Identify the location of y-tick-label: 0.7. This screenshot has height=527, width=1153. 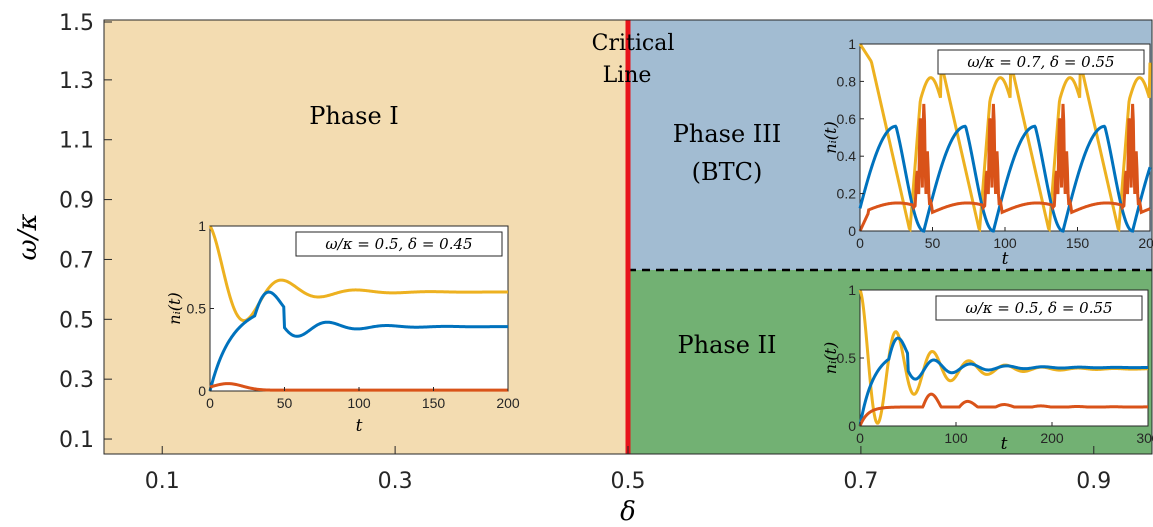
(76, 260).